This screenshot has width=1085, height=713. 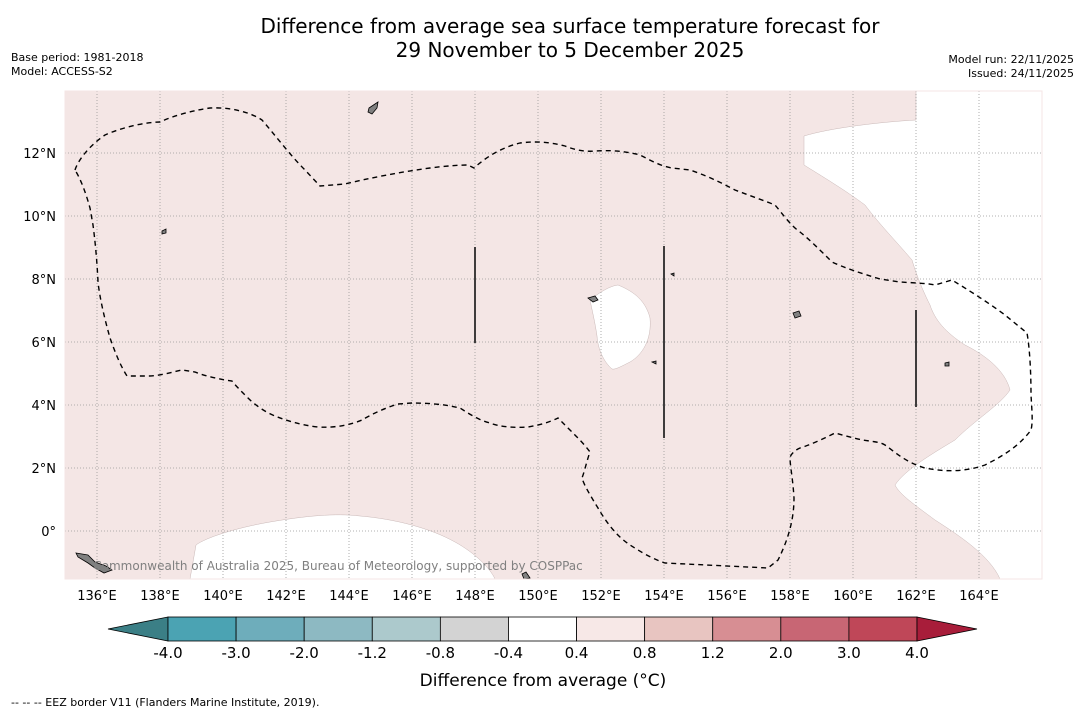 I want to click on lon-label-150: 150°E, so click(x=538, y=596).